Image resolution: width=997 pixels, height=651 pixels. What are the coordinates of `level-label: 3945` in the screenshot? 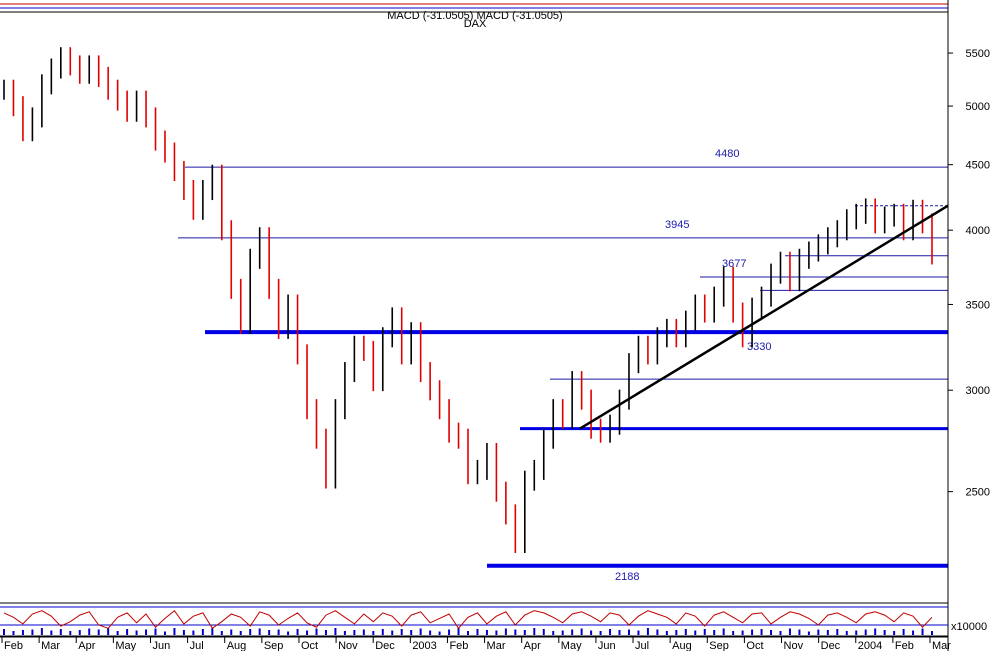 It's located at (677, 225).